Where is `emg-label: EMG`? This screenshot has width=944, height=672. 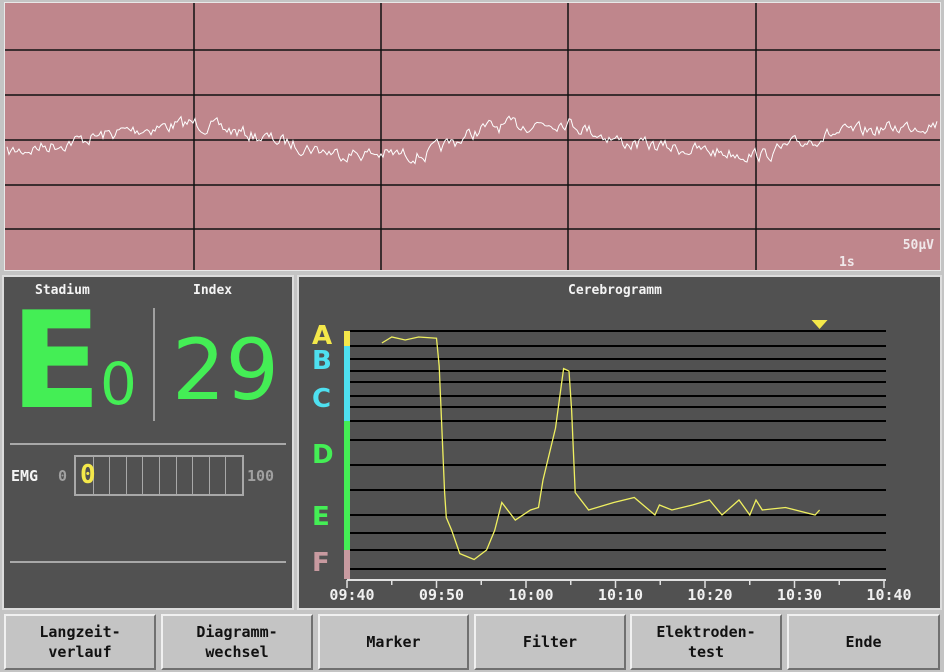 emg-label: EMG is located at coordinates (25, 476).